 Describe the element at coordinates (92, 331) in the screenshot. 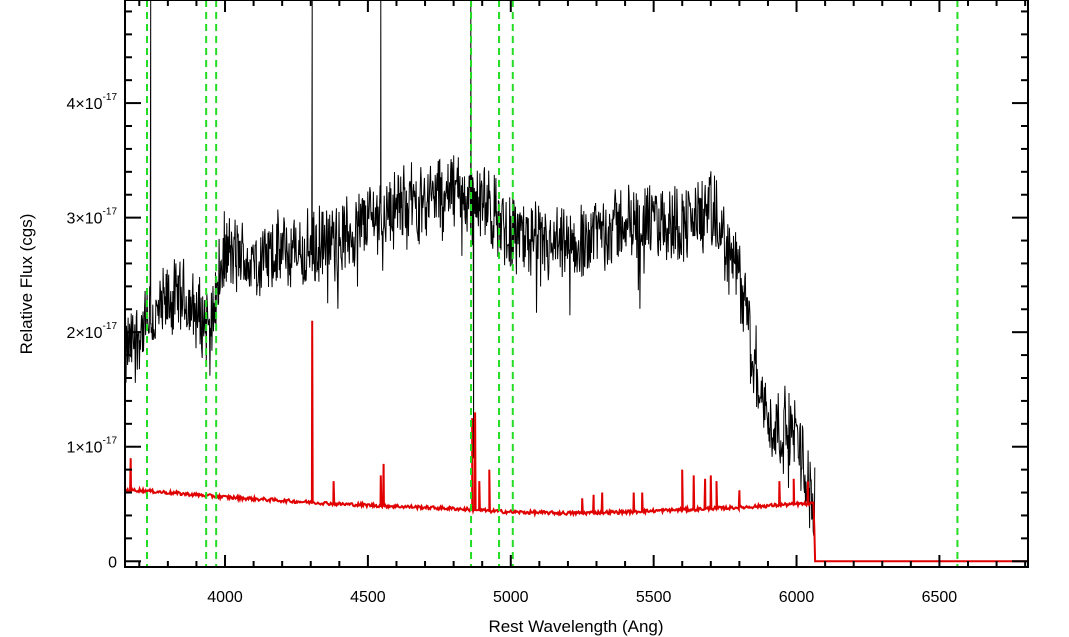

I see `y-tick-label: 2×10⁻¹⁷` at that location.